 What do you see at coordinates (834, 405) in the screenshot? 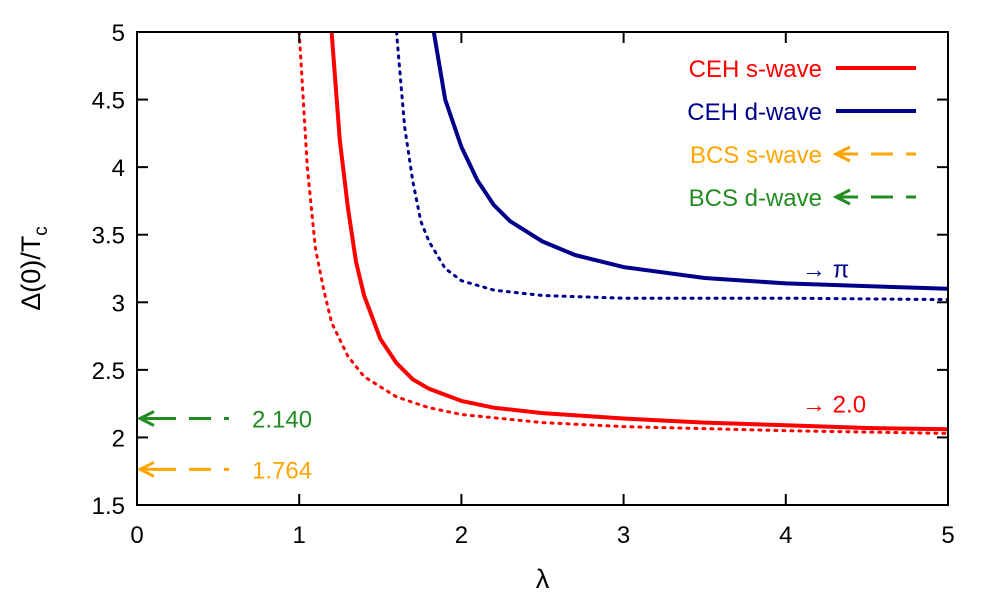
I see `annotation-2-0: → 2.0` at bounding box center [834, 405].